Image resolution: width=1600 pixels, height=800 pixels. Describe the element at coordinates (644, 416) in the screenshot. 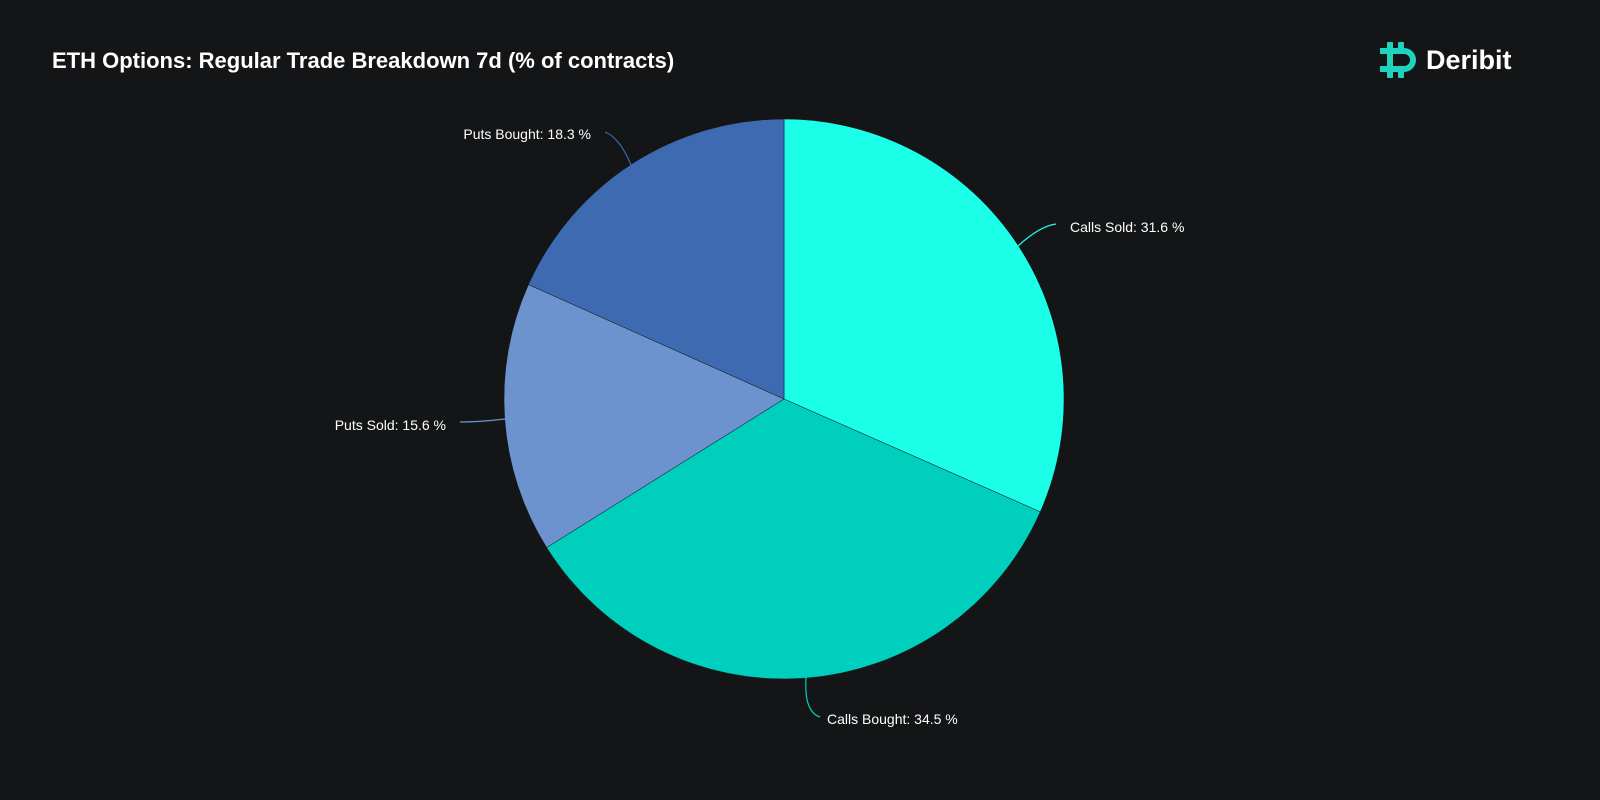

I see `pie-slice-puts-sold` at that location.